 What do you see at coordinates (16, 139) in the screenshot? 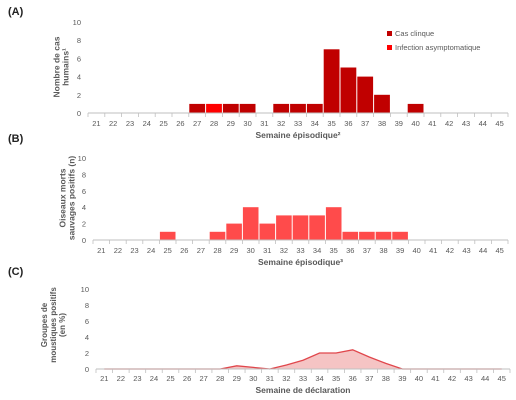
I see `panel-b-label: (B)` at bounding box center [16, 139].